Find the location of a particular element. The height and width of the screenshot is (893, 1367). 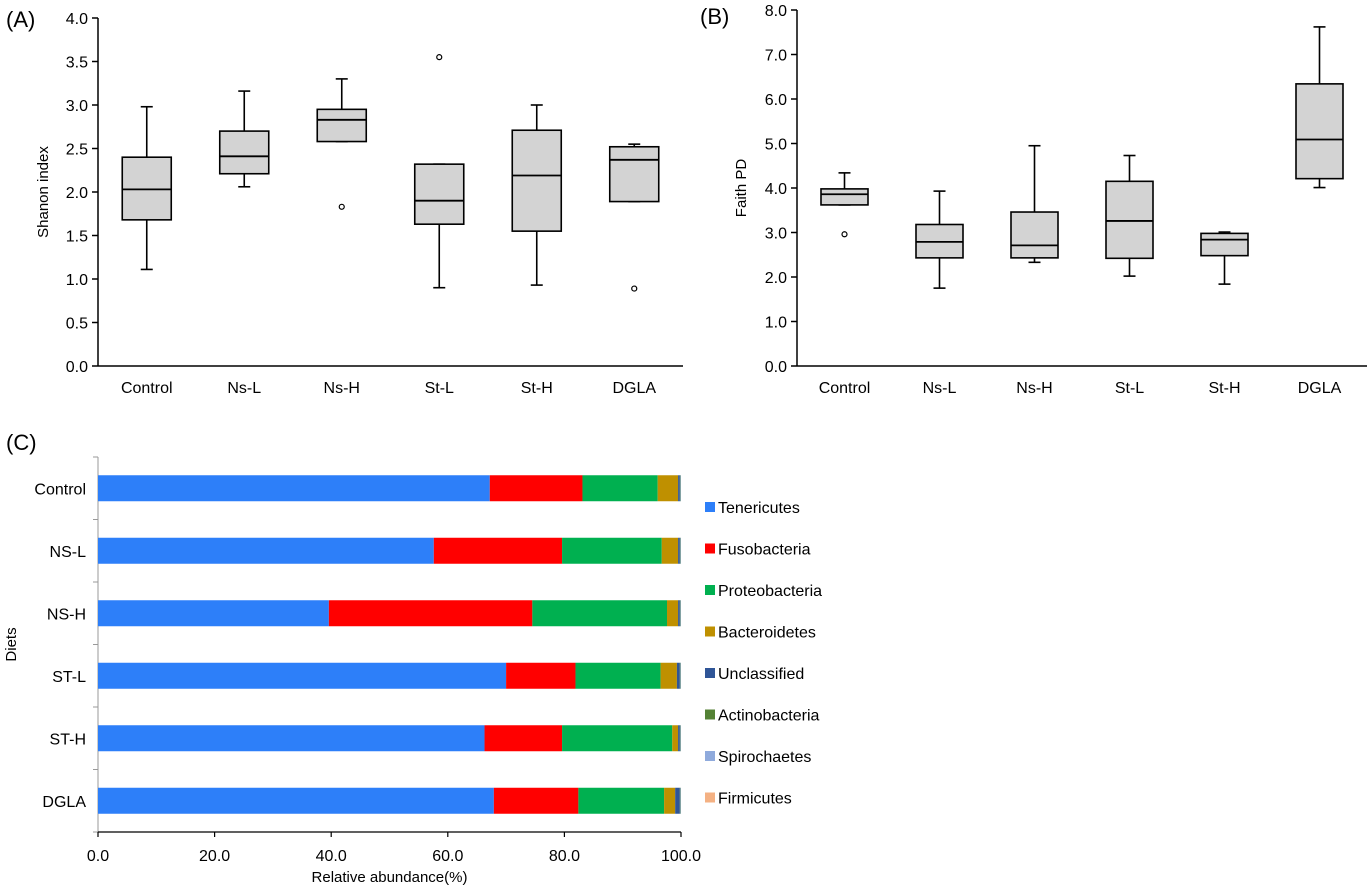

y-tick-label: 6.0 is located at coordinates (776, 100).